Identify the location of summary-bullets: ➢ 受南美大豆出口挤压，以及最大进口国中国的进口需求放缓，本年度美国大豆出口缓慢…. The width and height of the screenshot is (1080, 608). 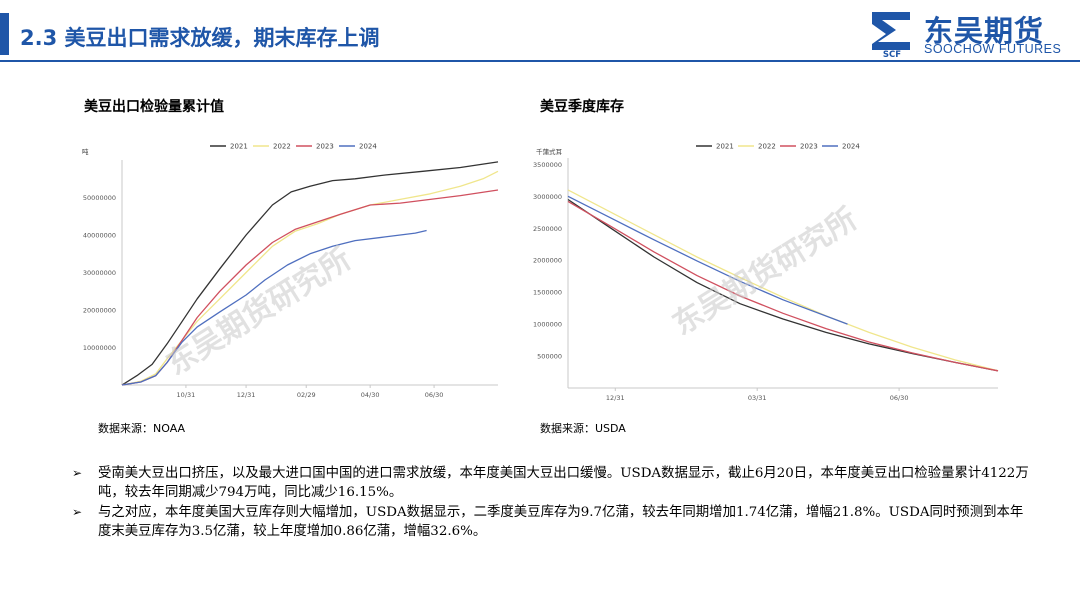
(552, 503).